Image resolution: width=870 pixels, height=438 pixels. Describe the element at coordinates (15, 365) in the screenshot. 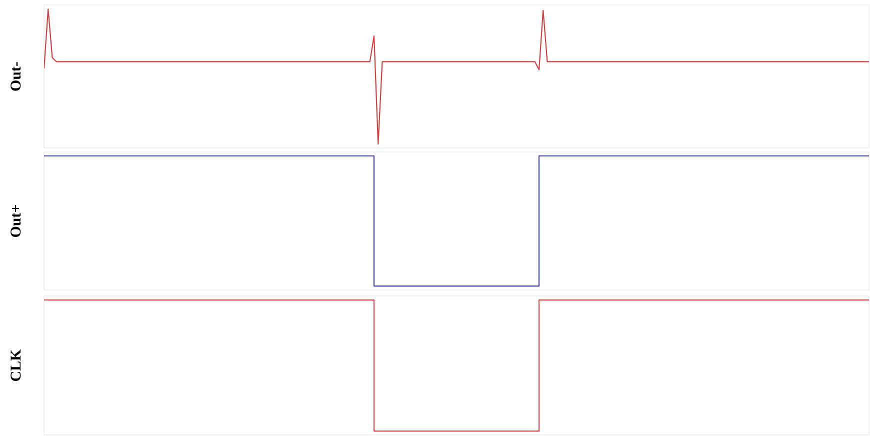

I see `y-axis-title: CLK` at that location.